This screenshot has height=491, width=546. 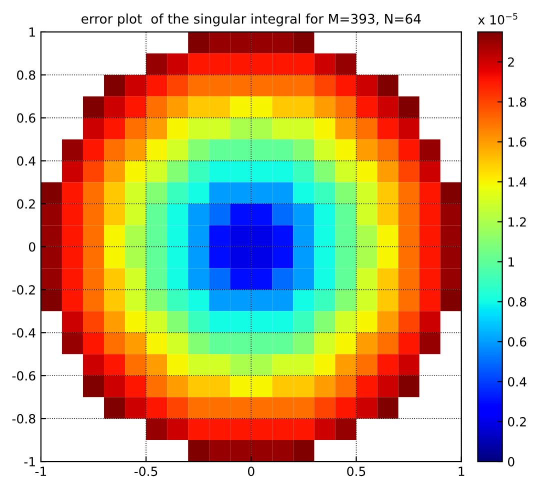 I want to click on color-bar-label: 0.2, so click(x=517, y=421).